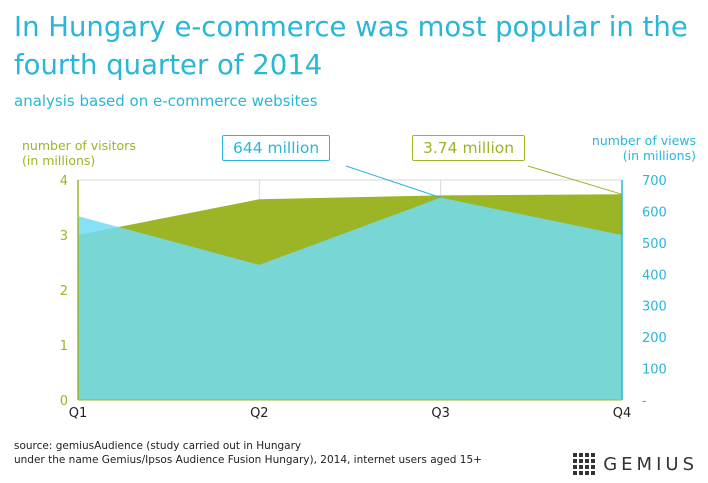 Image resolution: width=708 pixels, height=483 pixels. Describe the element at coordinates (654, 338) in the screenshot. I see `right-tick-label: 200` at that location.